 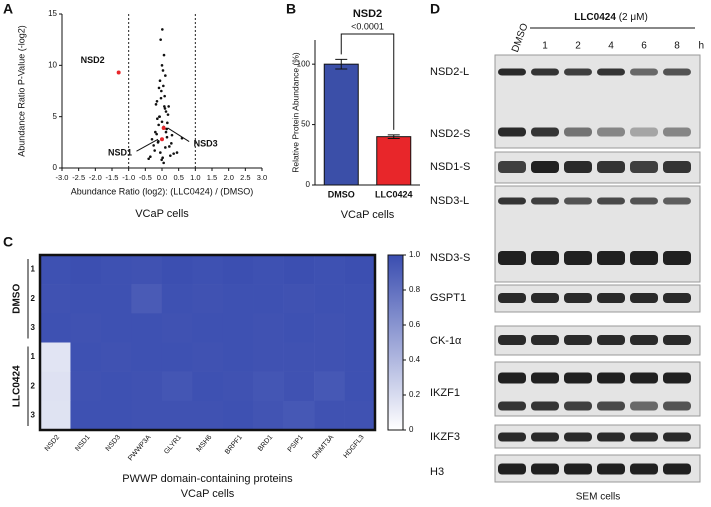 What do you see at coordinates (33, 356) in the screenshot?
I see `row-label: 1` at bounding box center [33, 356].